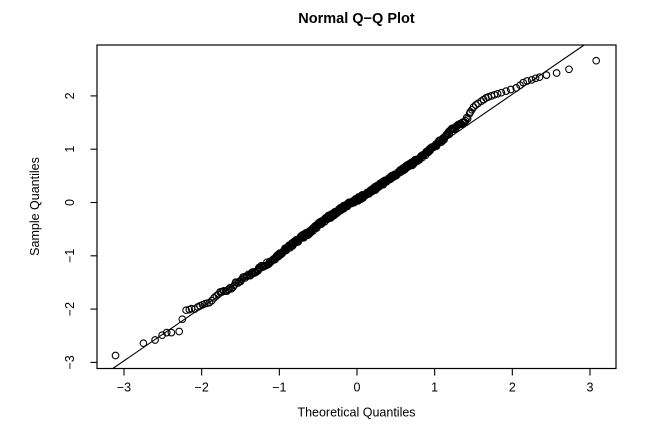 The height and width of the screenshot is (442, 649). What do you see at coordinates (70, 256) in the screenshot?
I see `y-tick-label: −1` at bounding box center [70, 256].